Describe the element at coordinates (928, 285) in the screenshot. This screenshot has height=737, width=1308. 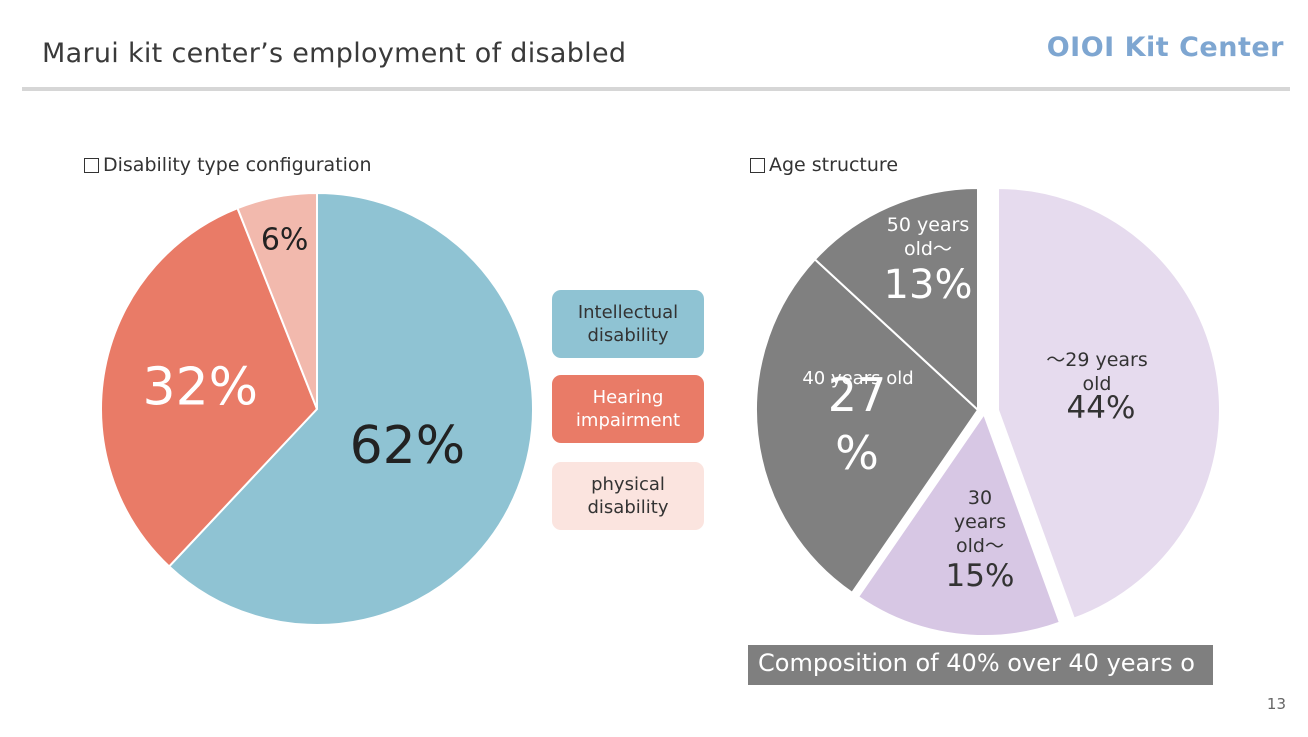
I see `value-label-50-plus: 13%` at that location.